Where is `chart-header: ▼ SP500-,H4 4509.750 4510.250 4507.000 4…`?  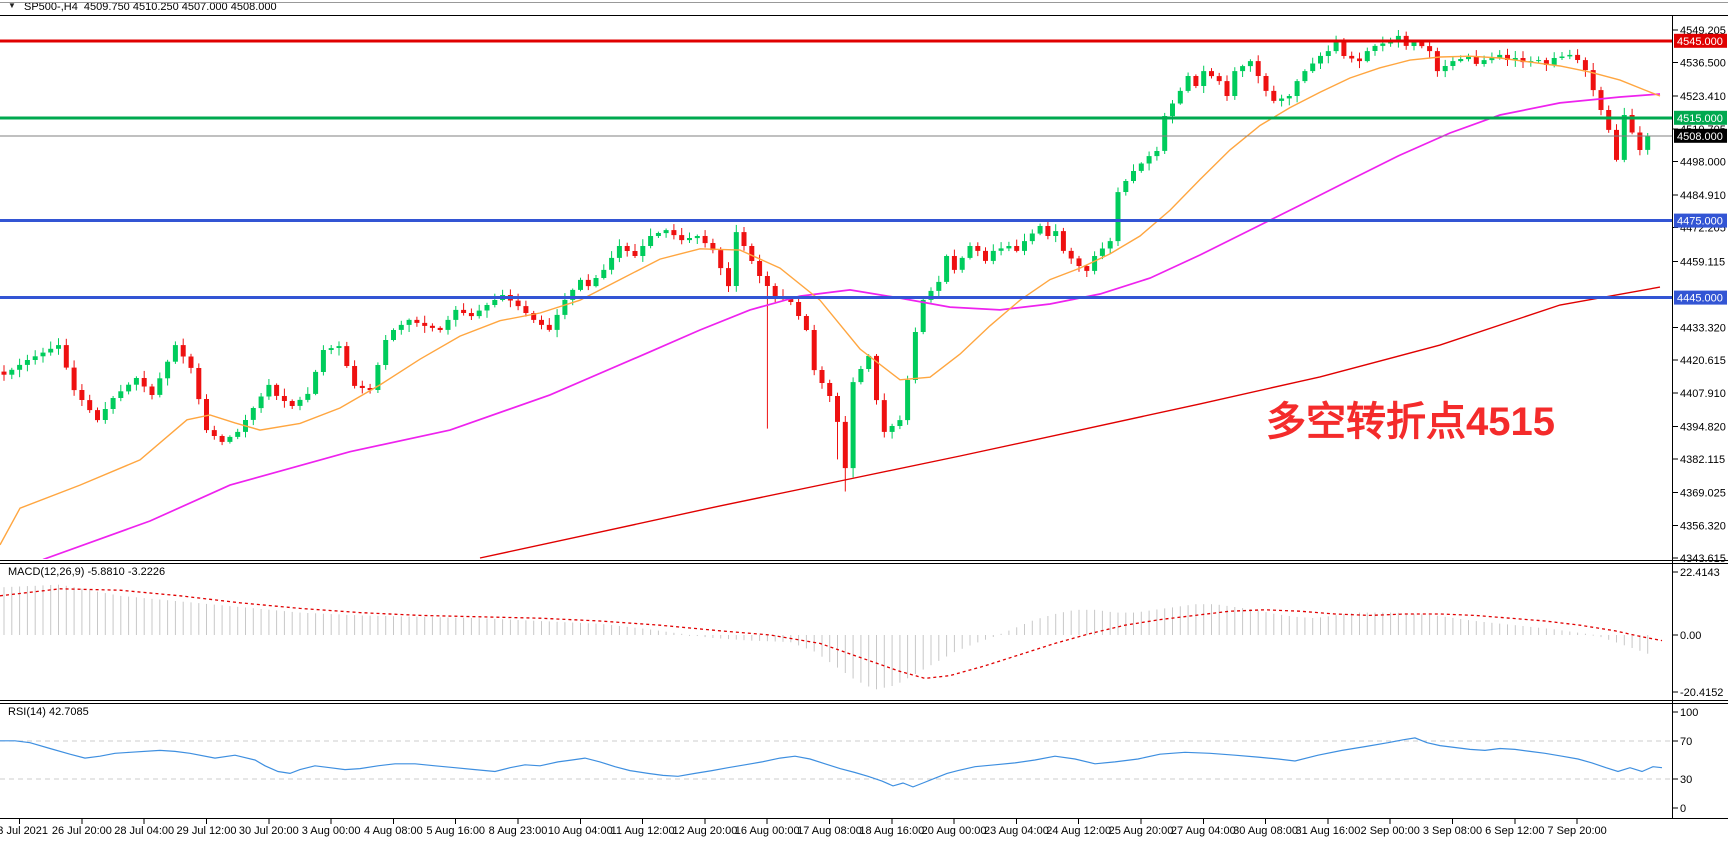
chart-header: ▼ SP500-,H4 4509.750 4510.250 4507.000 4… is located at coordinates (864, 7).